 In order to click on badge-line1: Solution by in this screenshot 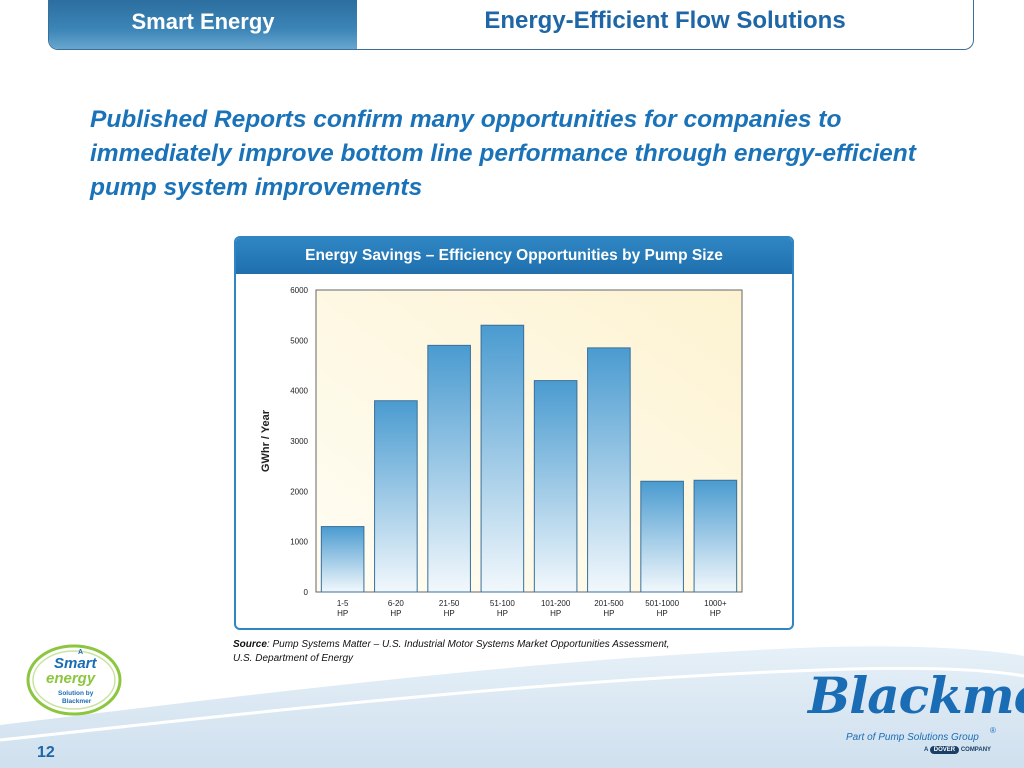, I will do `click(76, 693)`.